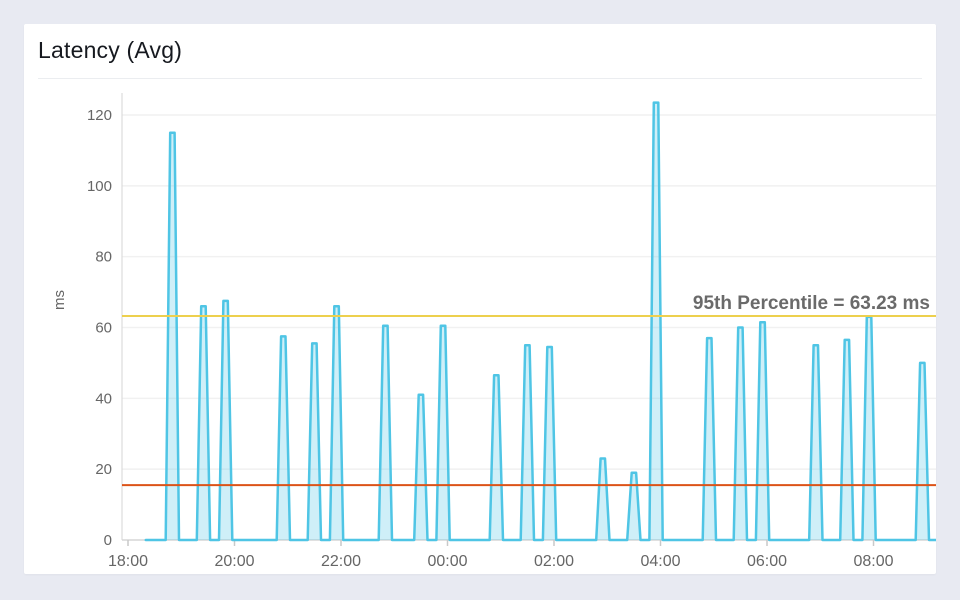 Image resolution: width=960 pixels, height=600 pixels. What do you see at coordinates (59, 300) in the screenshot?
I see `y-axis-unit-label: ms` at bounding box center [59, 300].